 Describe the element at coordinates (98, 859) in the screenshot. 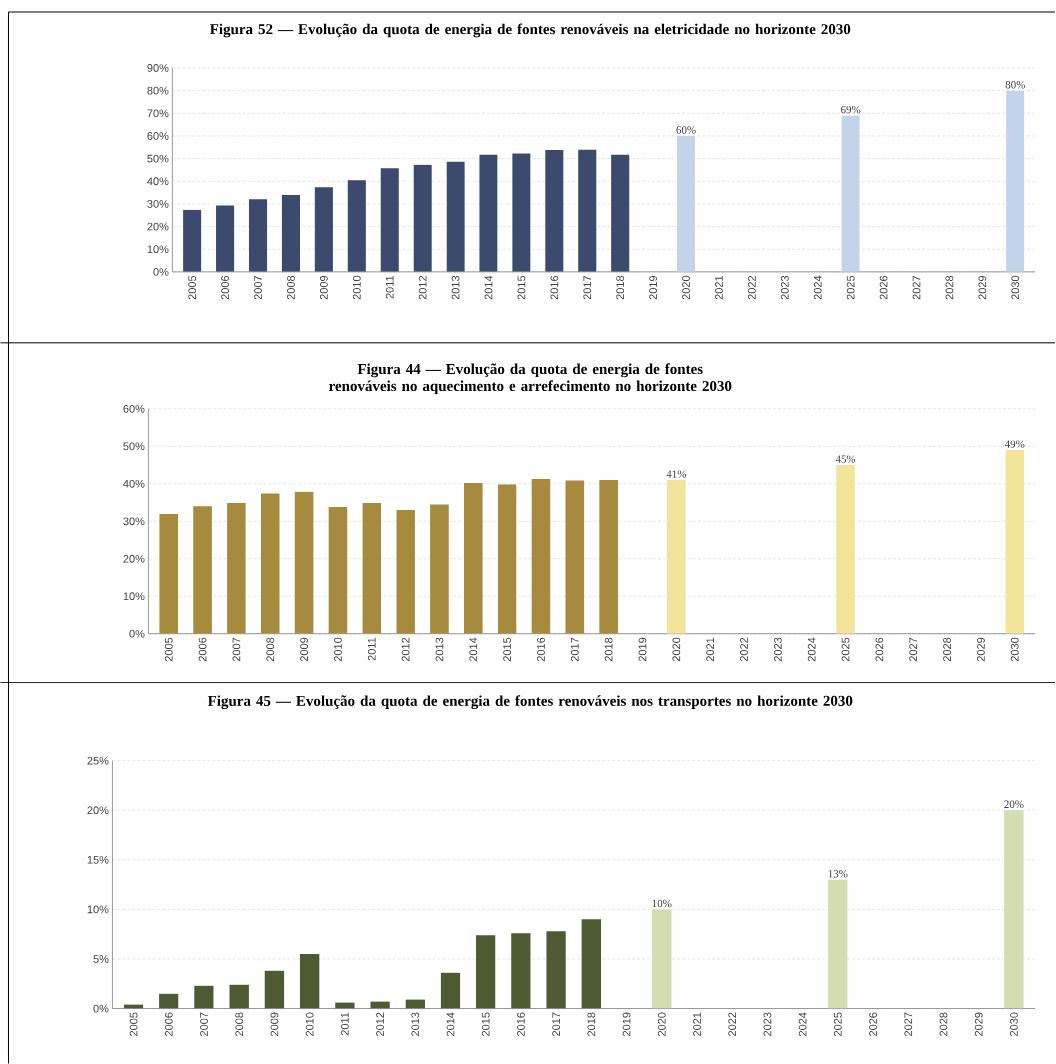

I see `y-tick-label: 15%` at that location.